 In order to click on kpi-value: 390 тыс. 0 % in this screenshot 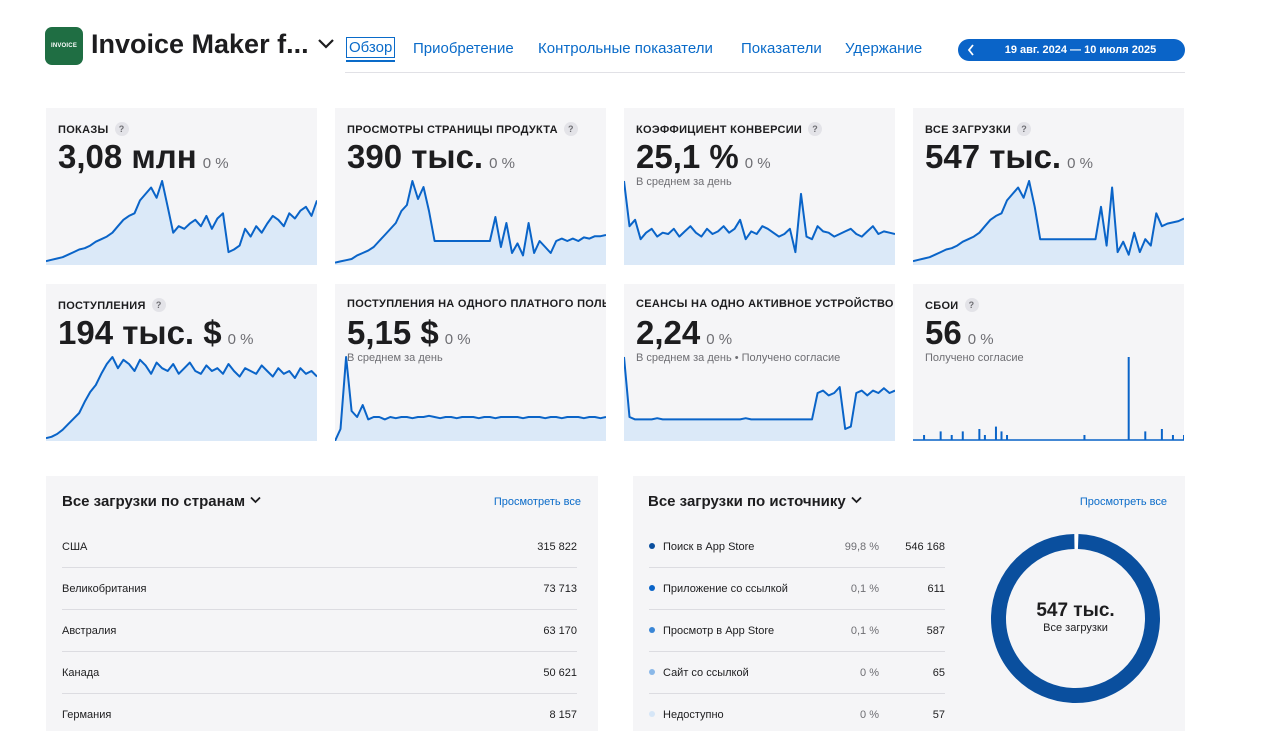, I will do `click(431, 156)`.